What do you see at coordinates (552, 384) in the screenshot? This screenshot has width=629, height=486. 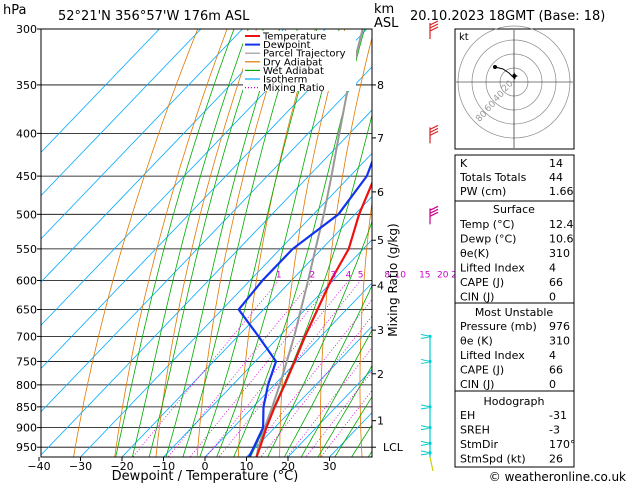 I see `most-unstable-row-value: 0` at bounding box center [552, 384].